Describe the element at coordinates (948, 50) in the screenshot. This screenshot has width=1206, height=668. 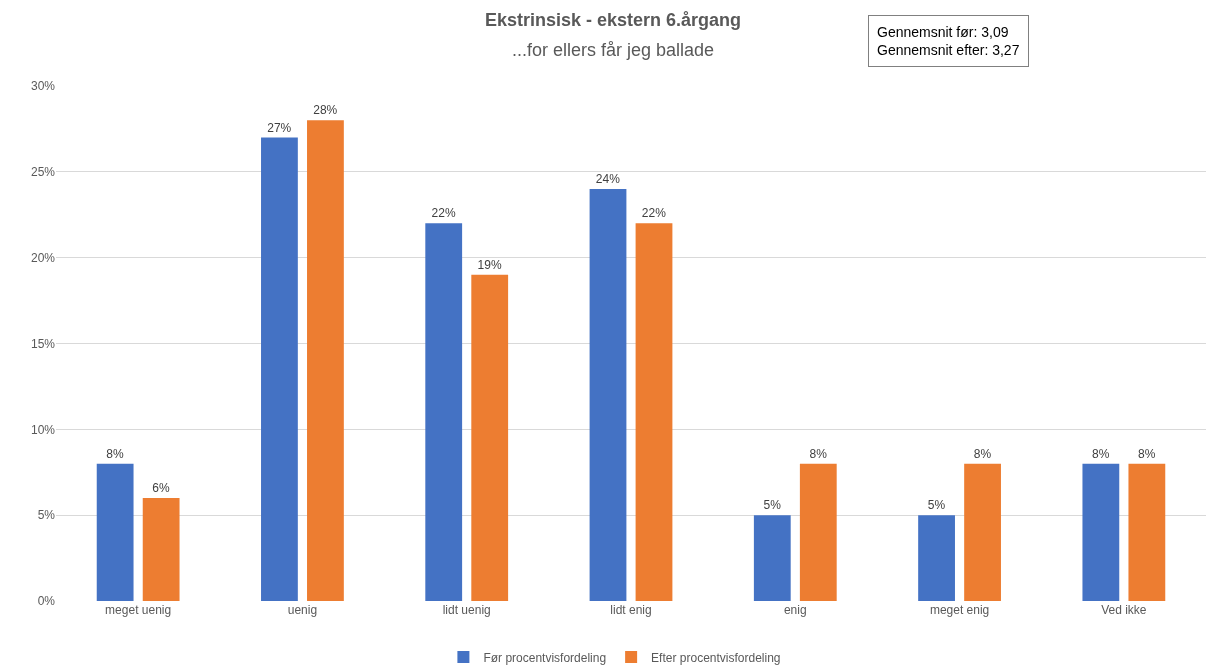
I see `text: Gennemsnit efter: 3,27` at that location.